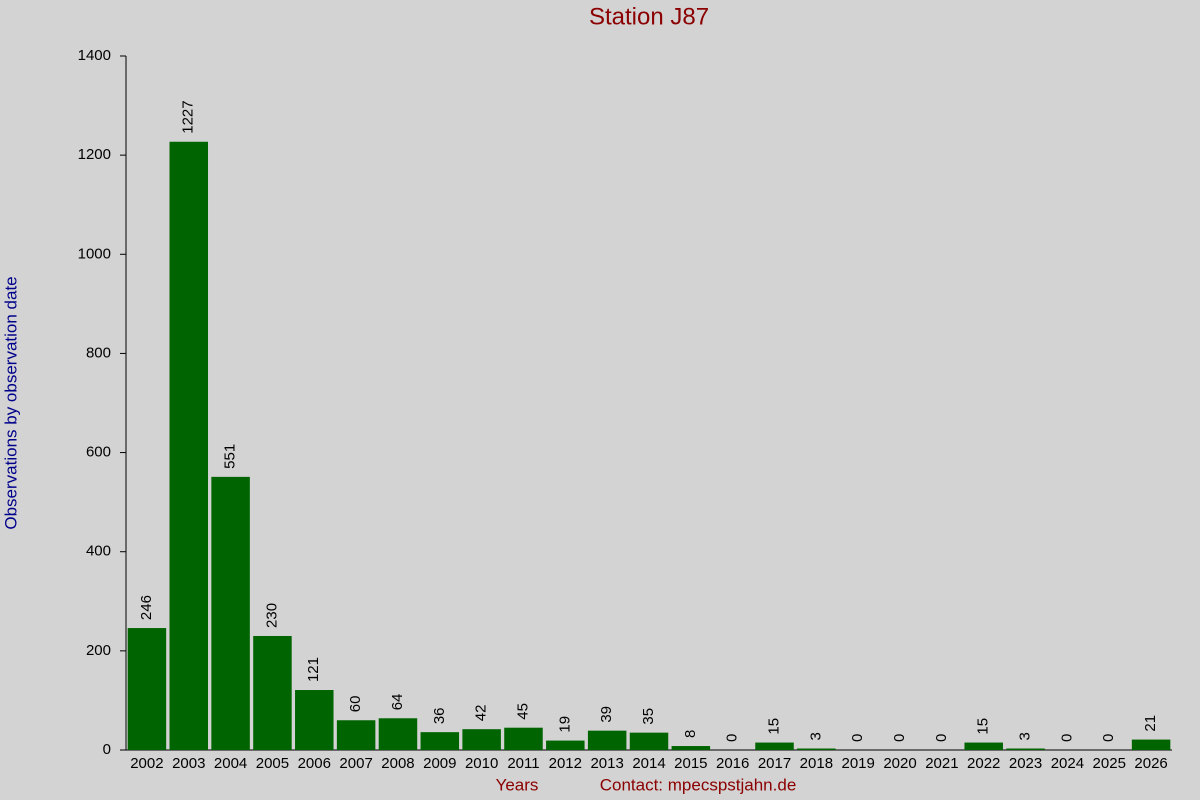  What do you see at coordinates (816, 763) in the screenshot?
I see `x-tick-label: 2018` at bounding box center [816, 763].